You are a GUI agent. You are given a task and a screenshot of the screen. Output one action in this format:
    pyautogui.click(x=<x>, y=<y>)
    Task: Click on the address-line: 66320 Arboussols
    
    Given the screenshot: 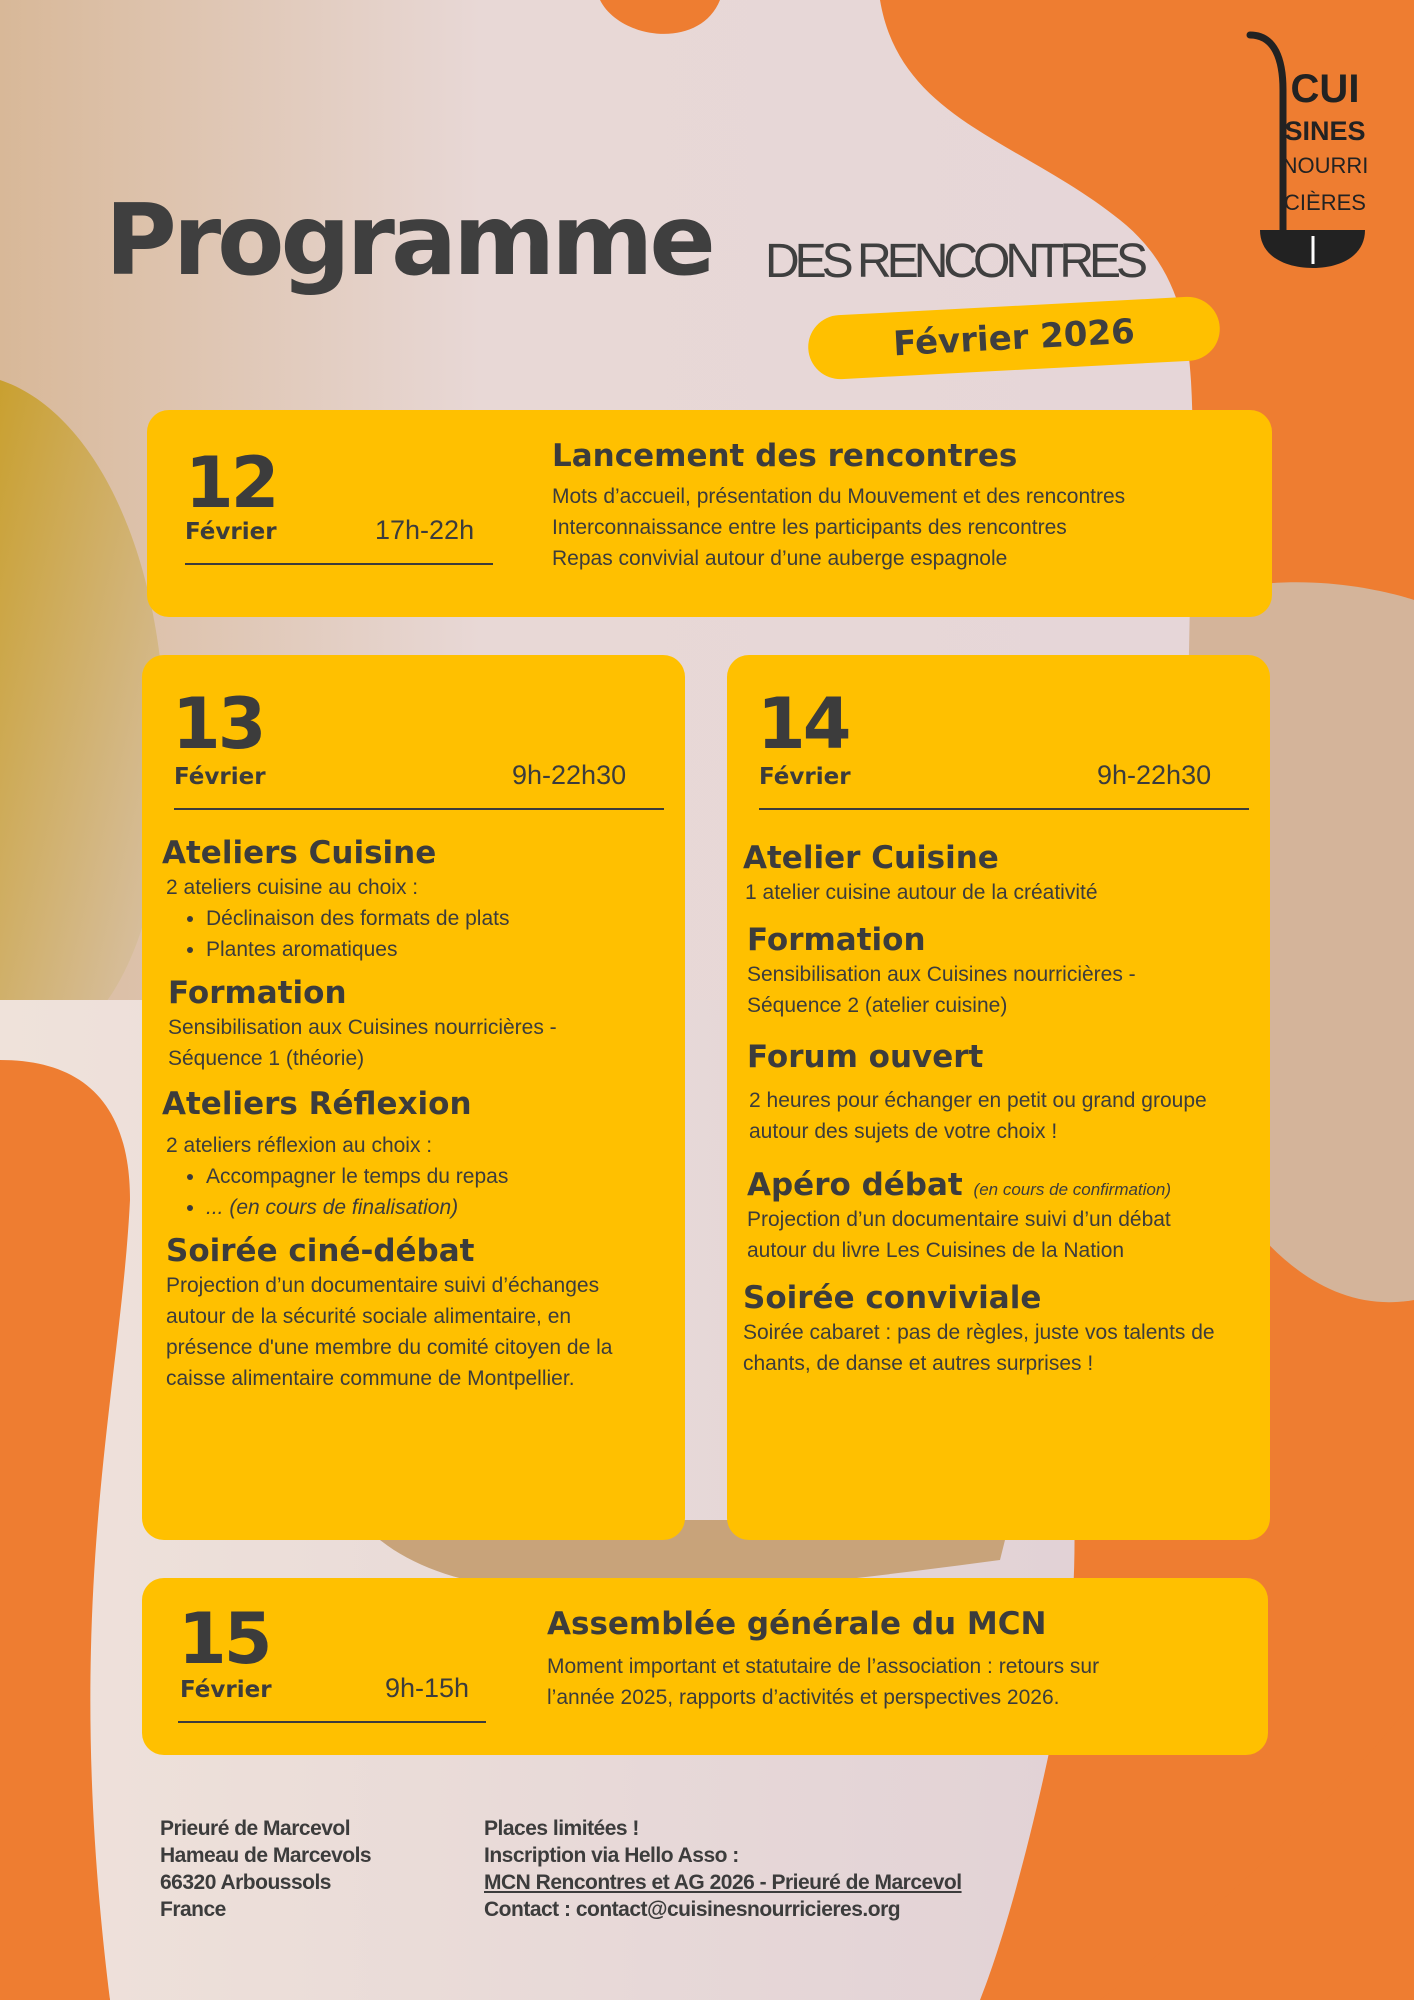 What is the action you would take?
    pyautogui.click(x=245, y=1882)
    